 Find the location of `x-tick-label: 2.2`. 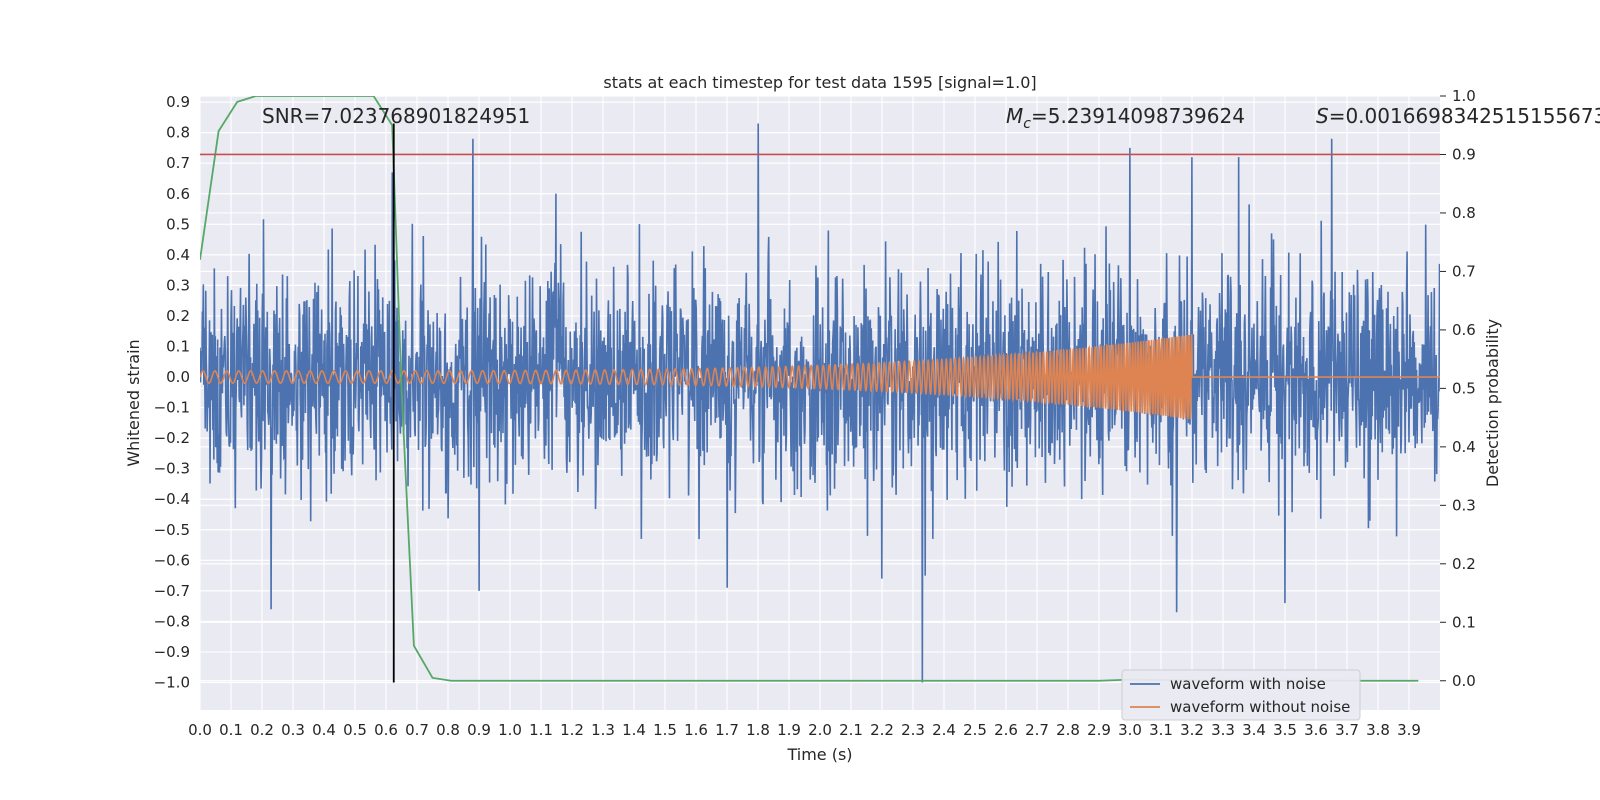

x-tick-label: 2.2 is located at coordinates (882, 730).